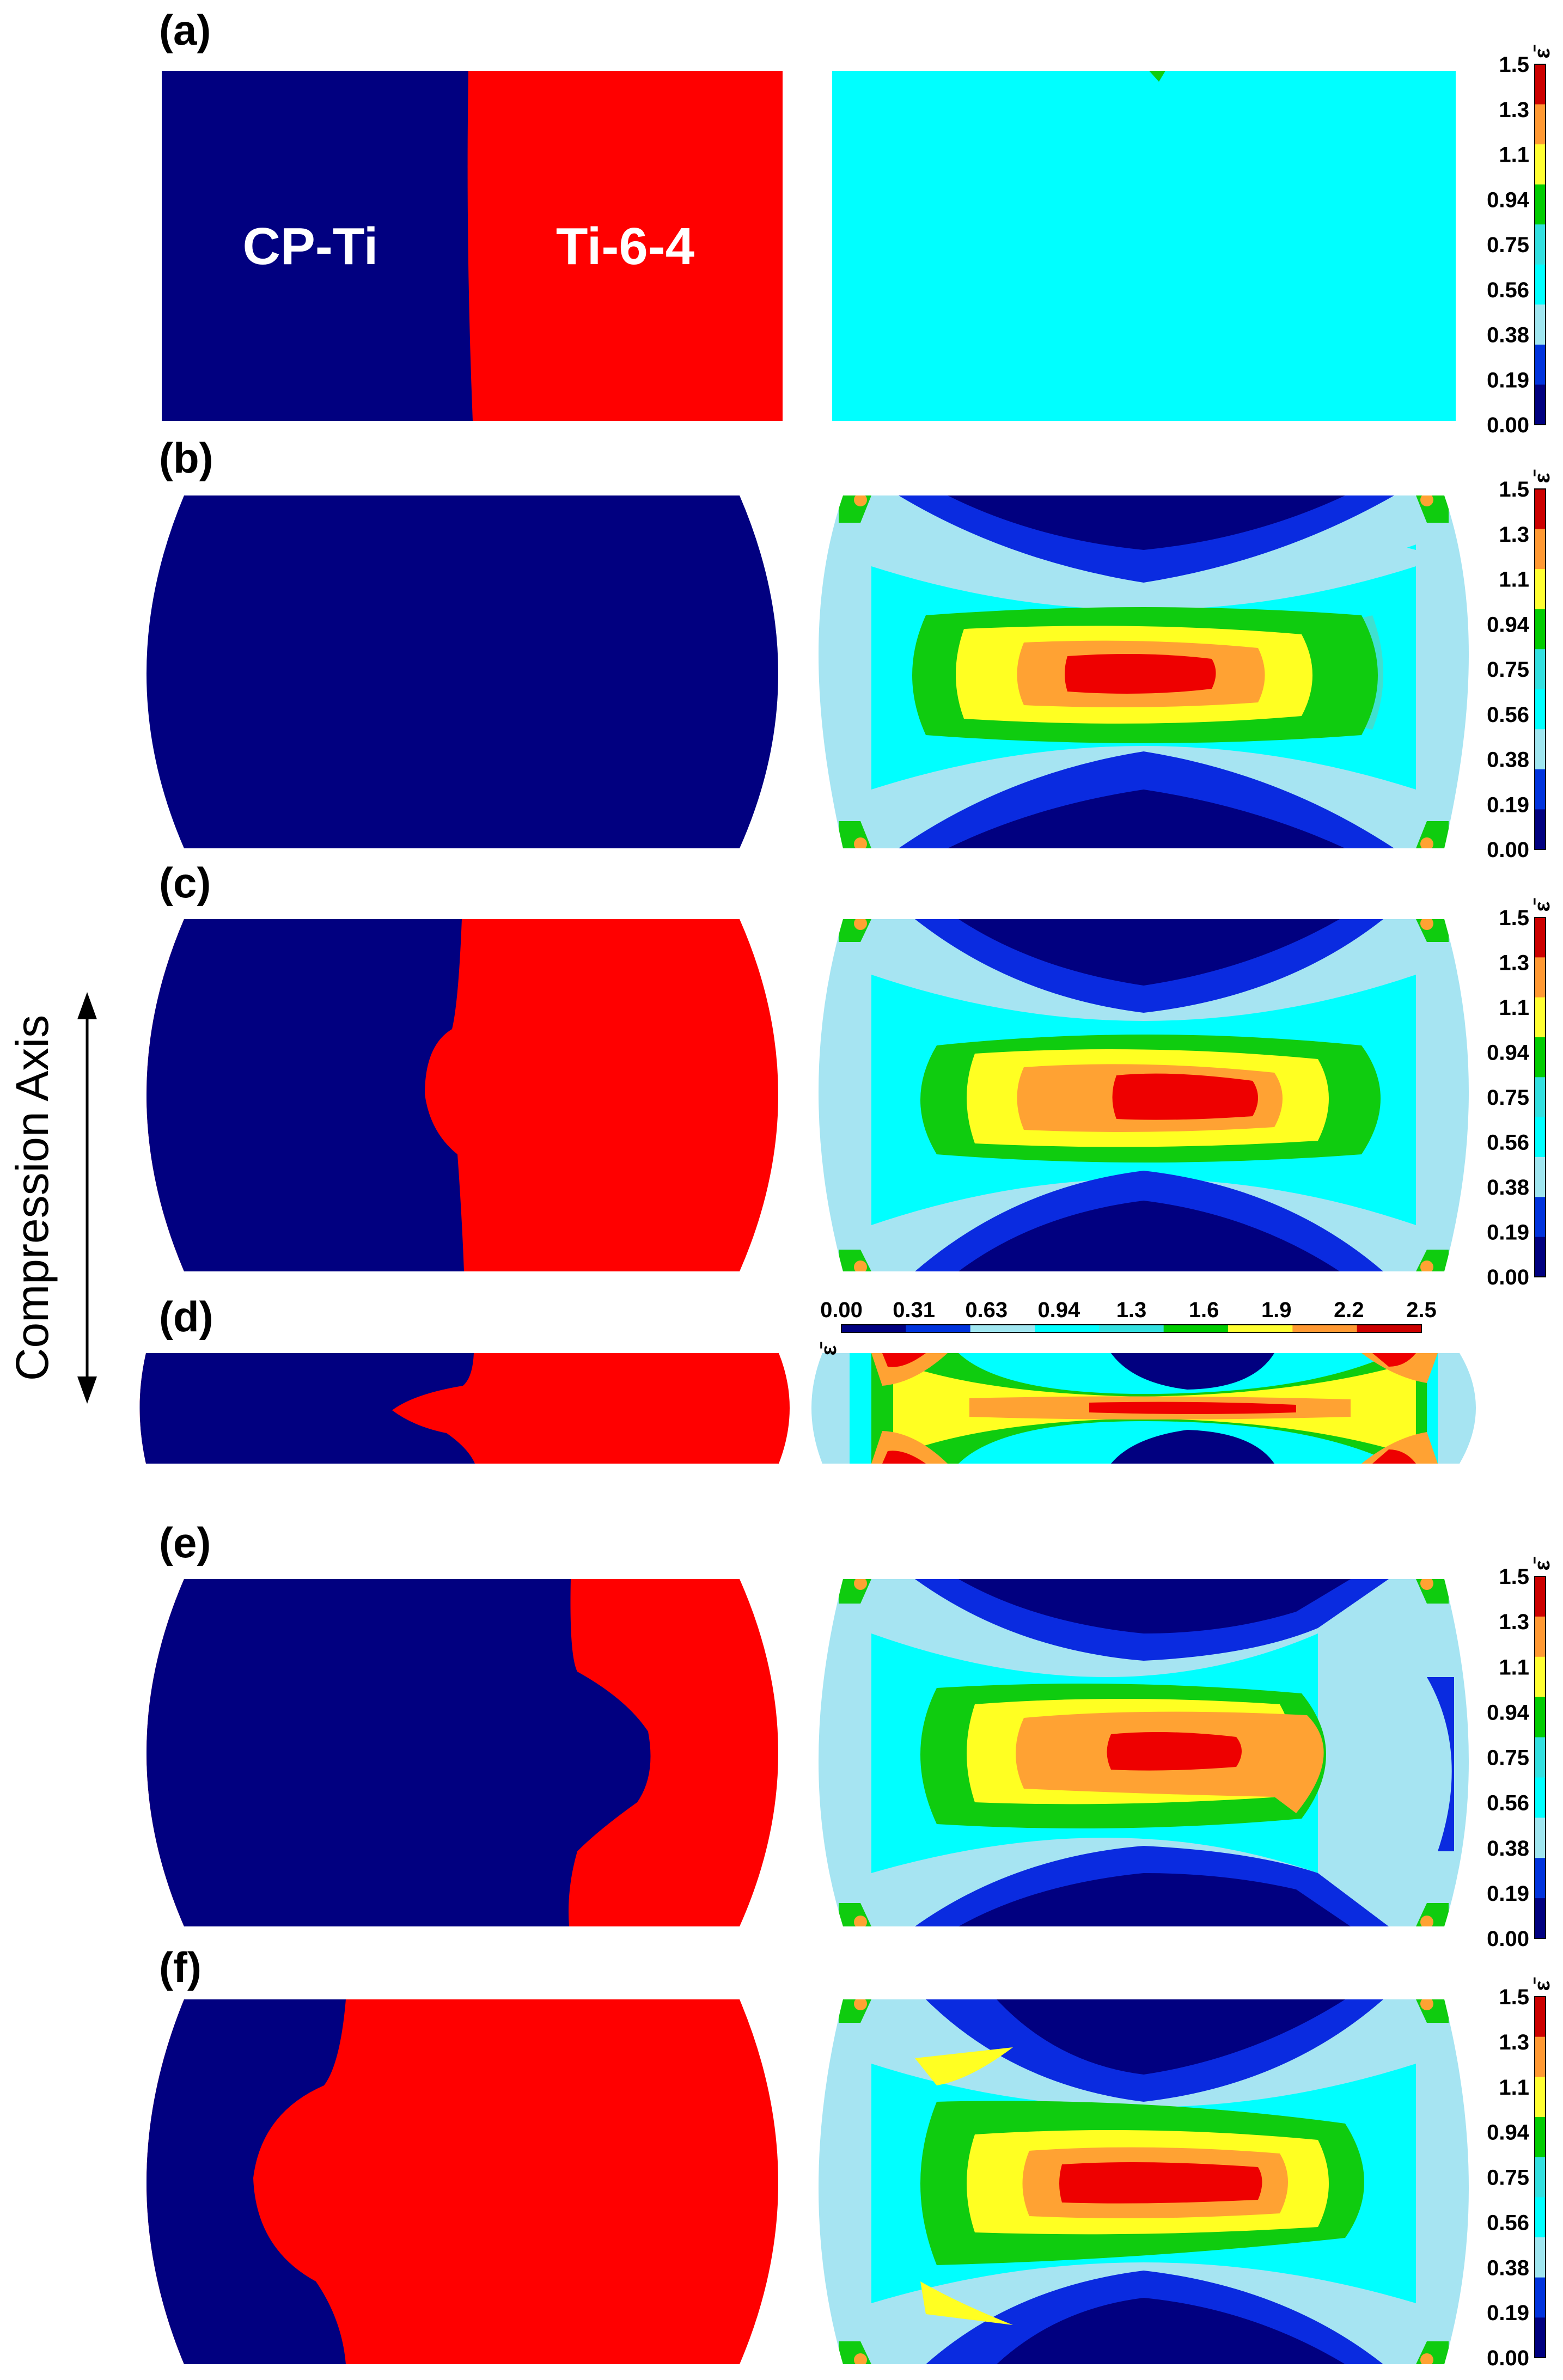 This screenshot has height=2380, width=1563. What do you see at coordinates (842, 1310) in the screenshot?
I see `colorbar-d-tick-label: 0.00` at bounding box center [842, 1310].